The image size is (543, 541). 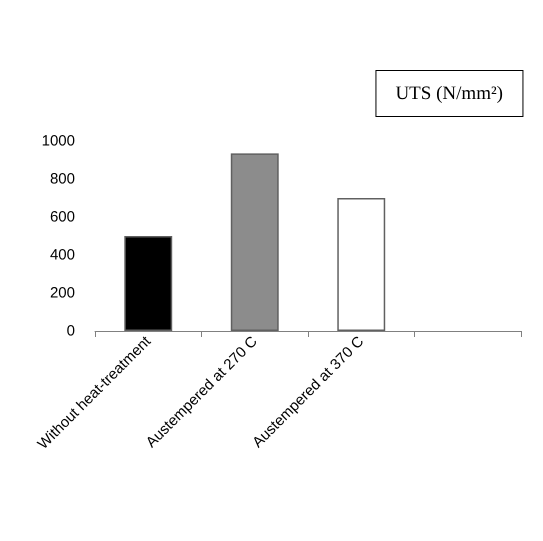 I want to click on y-tick-label: 400, so click(x=62, y=255).